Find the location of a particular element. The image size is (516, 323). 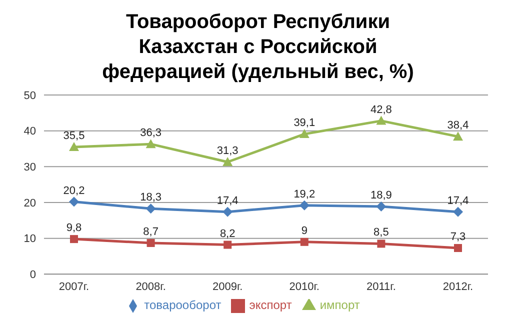

data-label: 9 is located at coordinates (304, 230).